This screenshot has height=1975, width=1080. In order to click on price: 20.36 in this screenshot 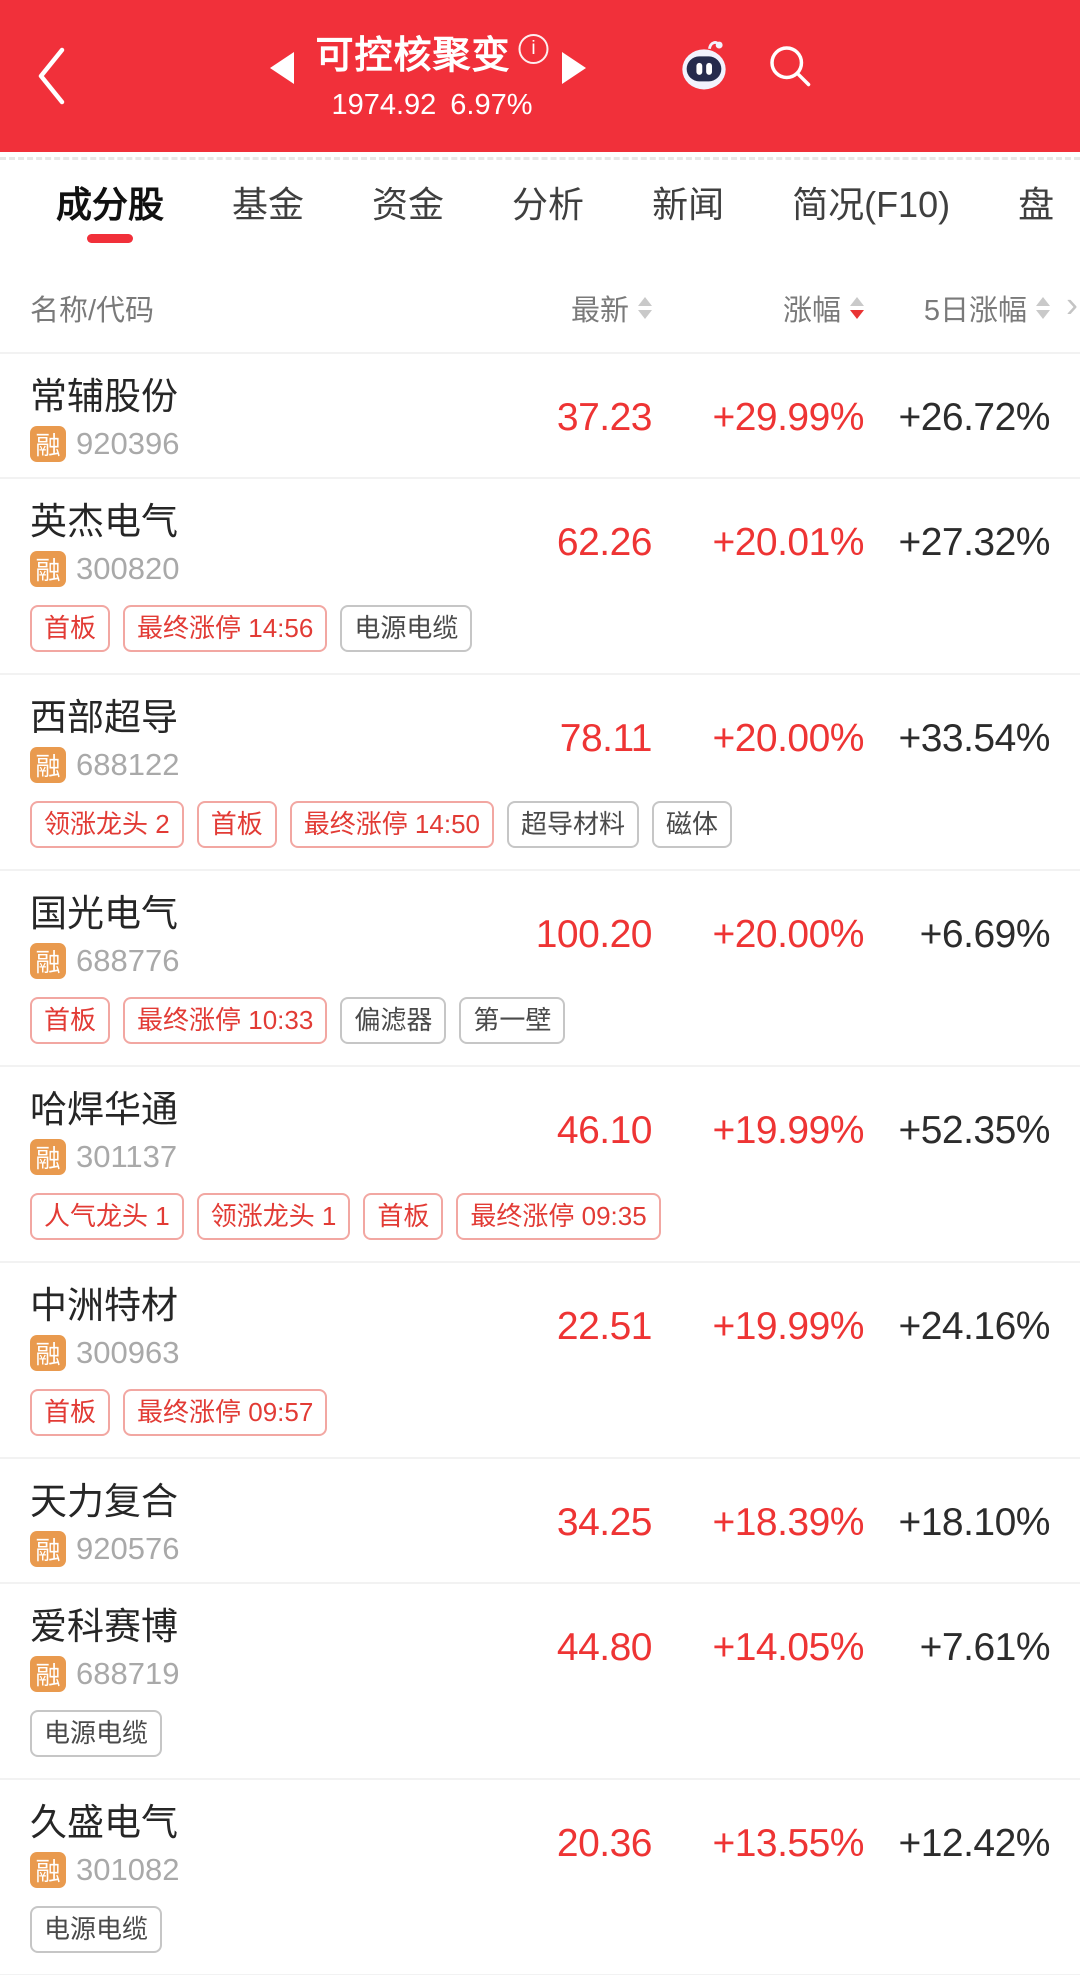, I will do `click(604, 1843)`.